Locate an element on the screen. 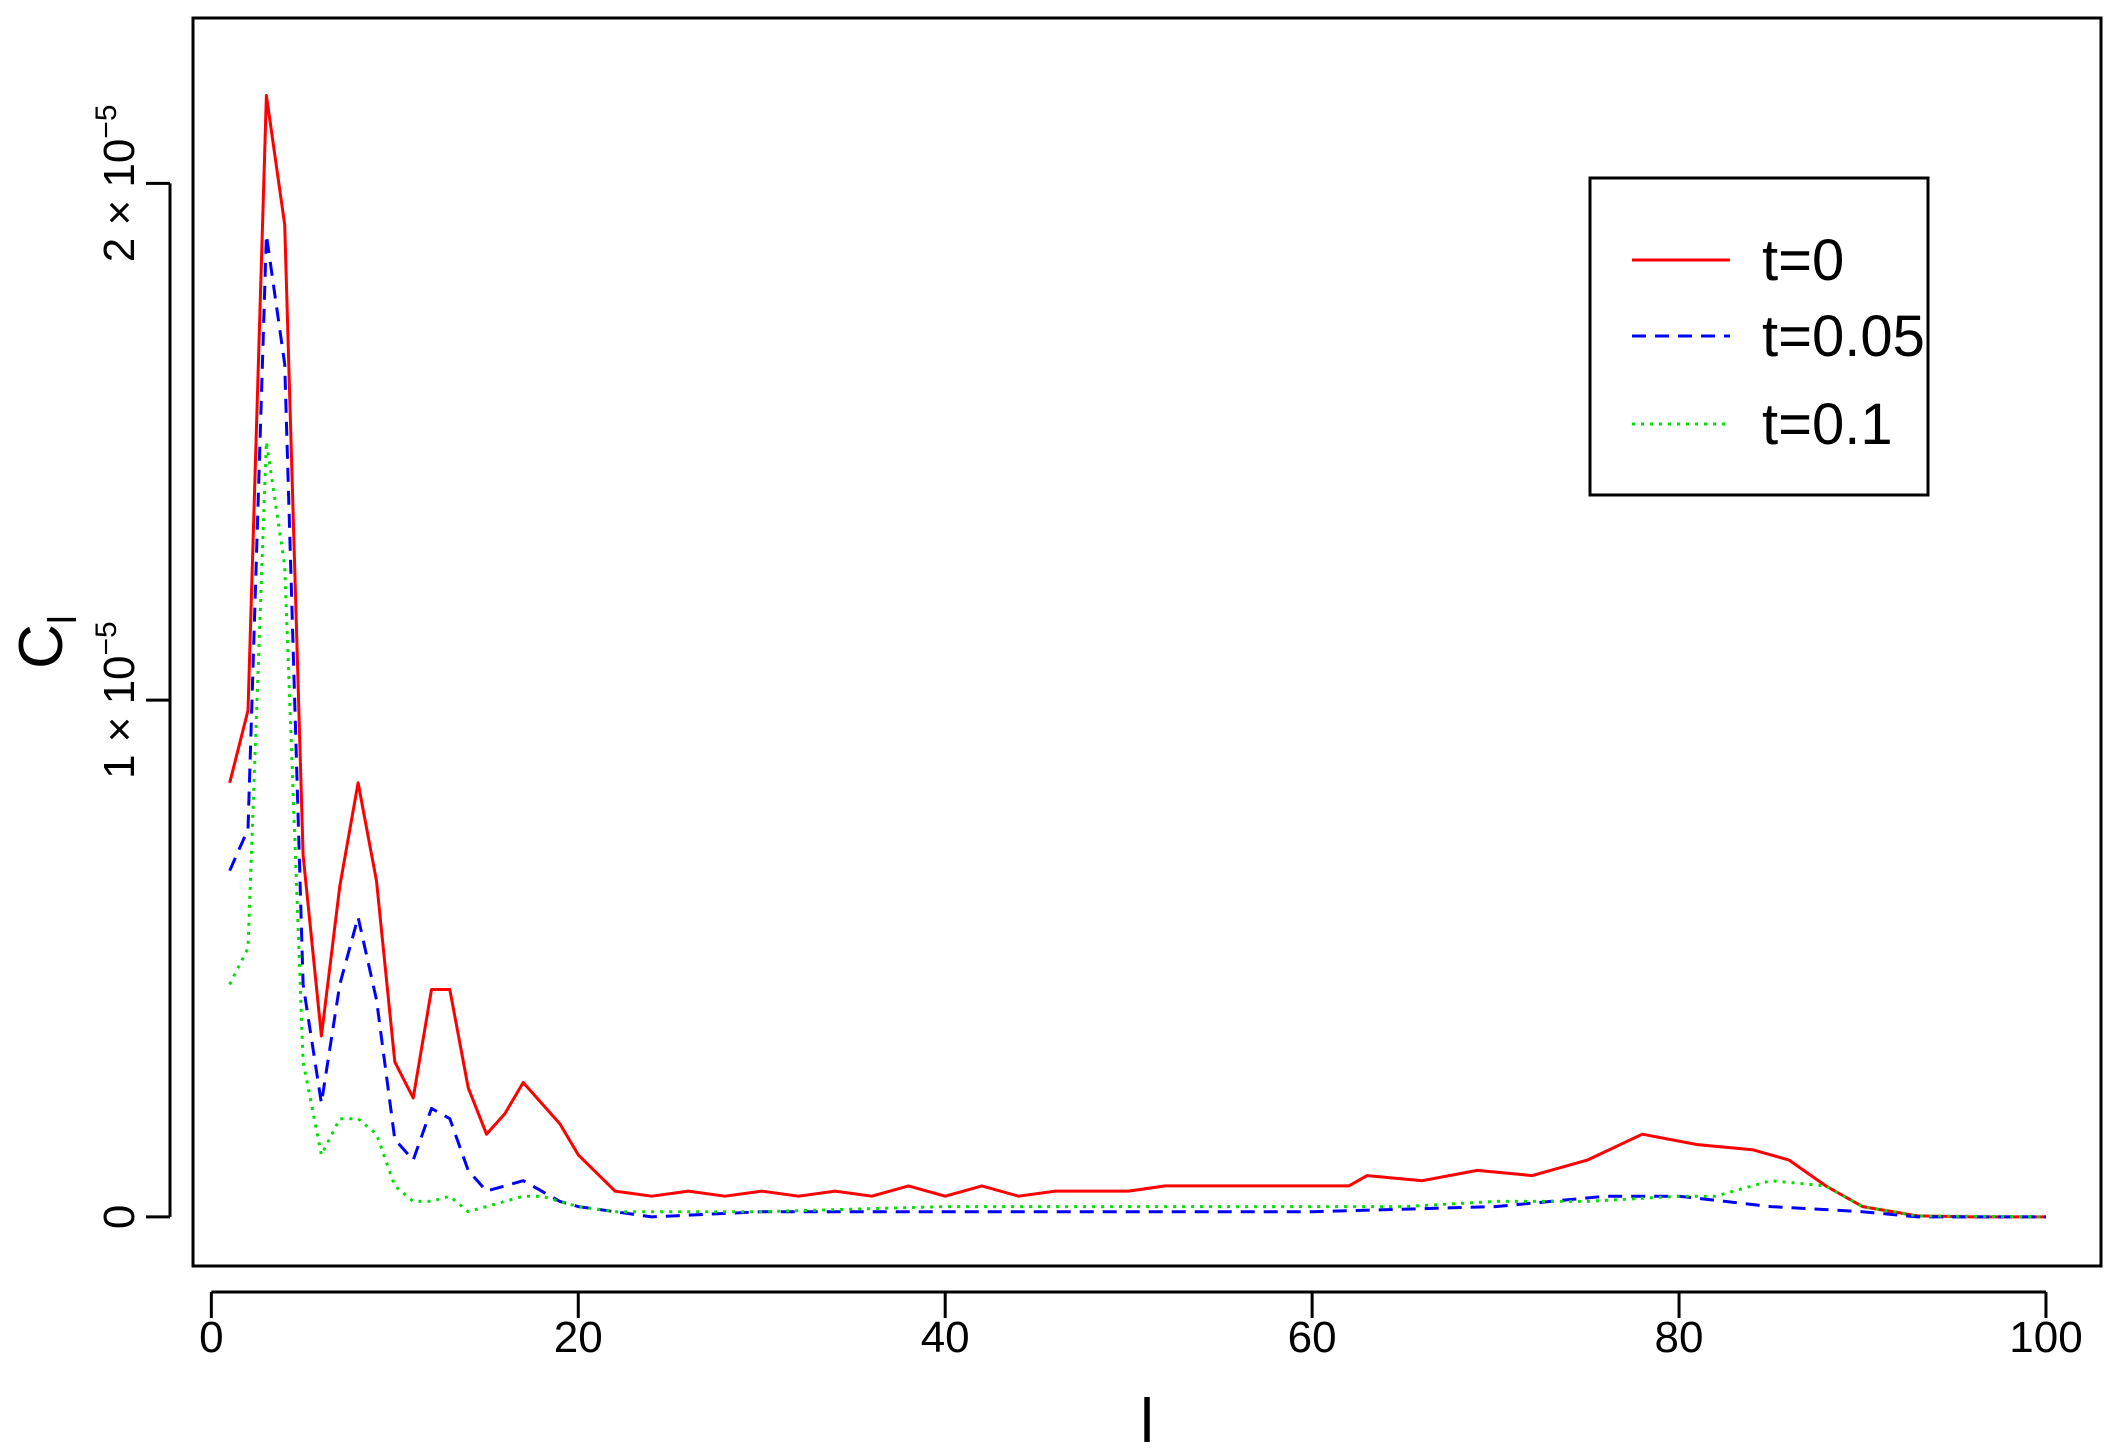 The width and height of the screenshot is (2122, 1456). x-axis: 0 20 40 60 80 100 is located at coordinates (1141, 1326).